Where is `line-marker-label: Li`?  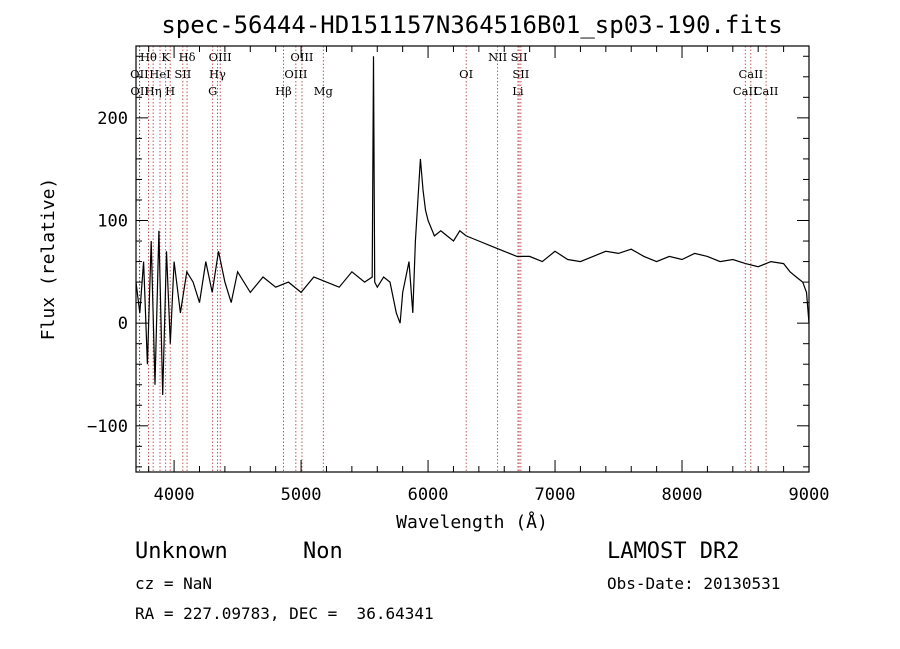 line-marker-label: Li is located at coordinates (518, 91).